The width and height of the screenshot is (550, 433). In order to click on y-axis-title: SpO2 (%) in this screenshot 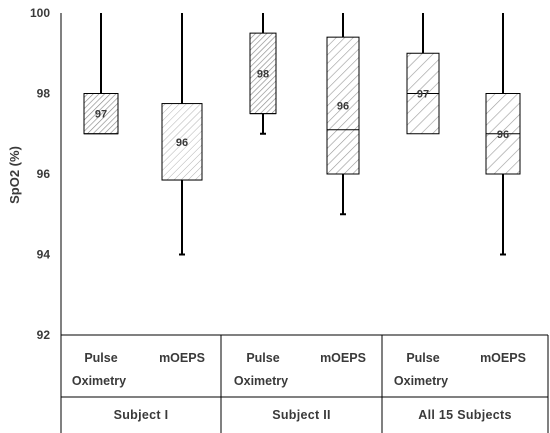, I will do `click(14, 175)`.